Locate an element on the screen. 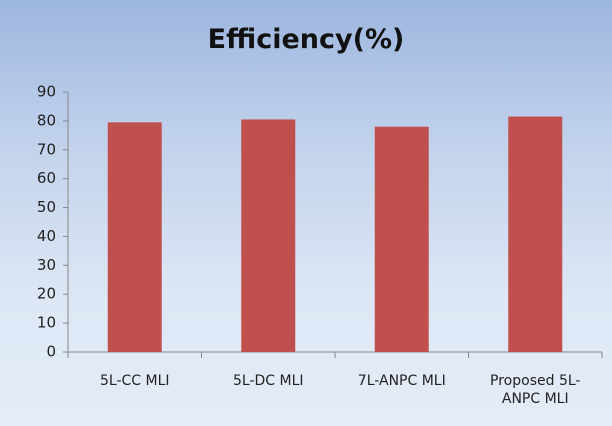 The width and height of the screenshot is (612, 426). x-tick-label: 5L-DC MLI is located at coordinates (268, 381).